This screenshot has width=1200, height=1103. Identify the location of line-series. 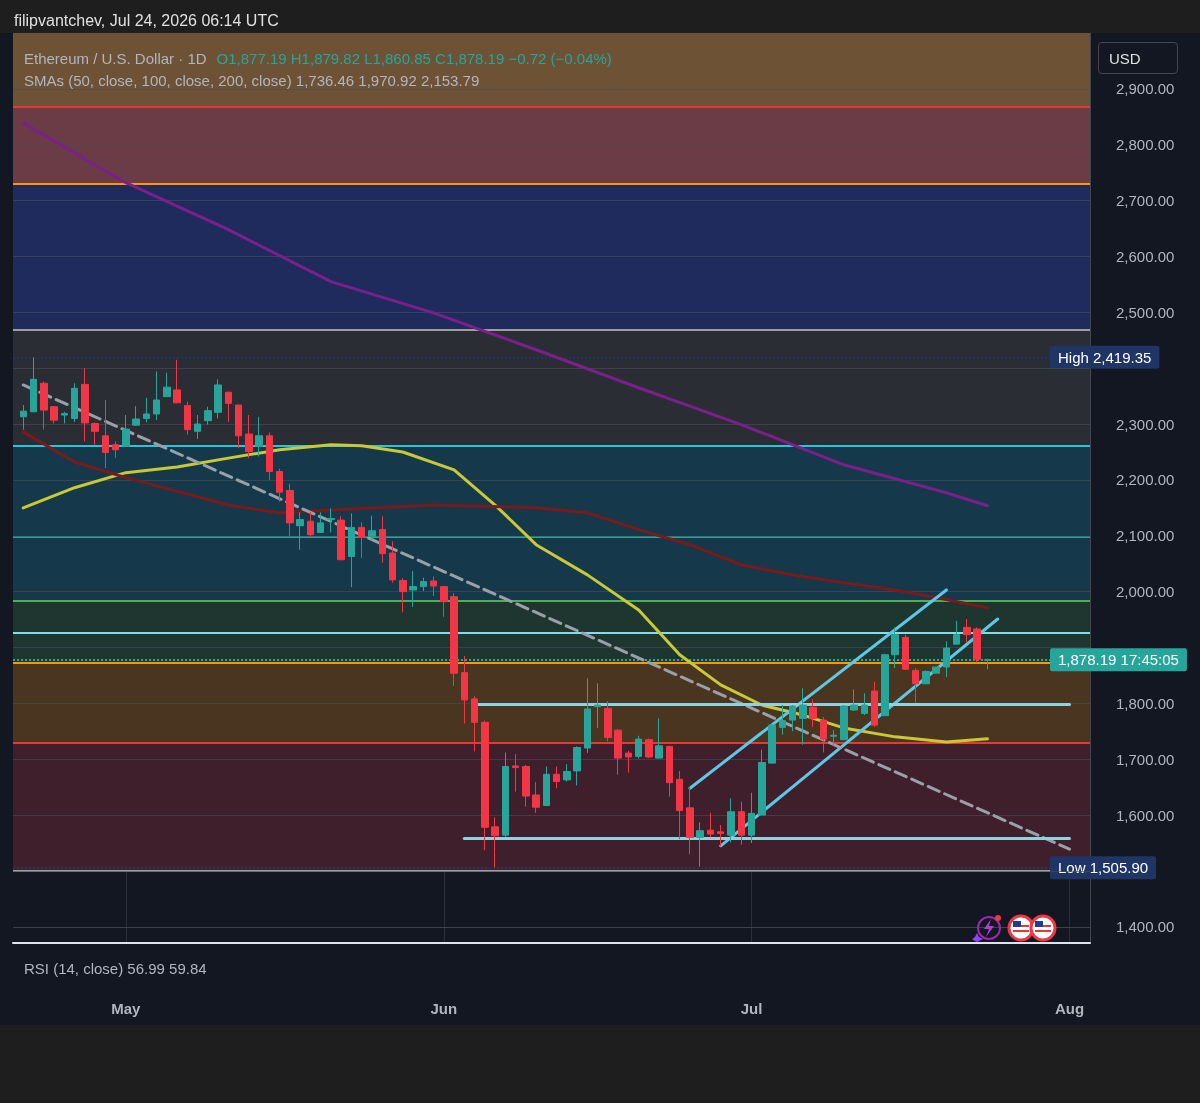
(505, 520).